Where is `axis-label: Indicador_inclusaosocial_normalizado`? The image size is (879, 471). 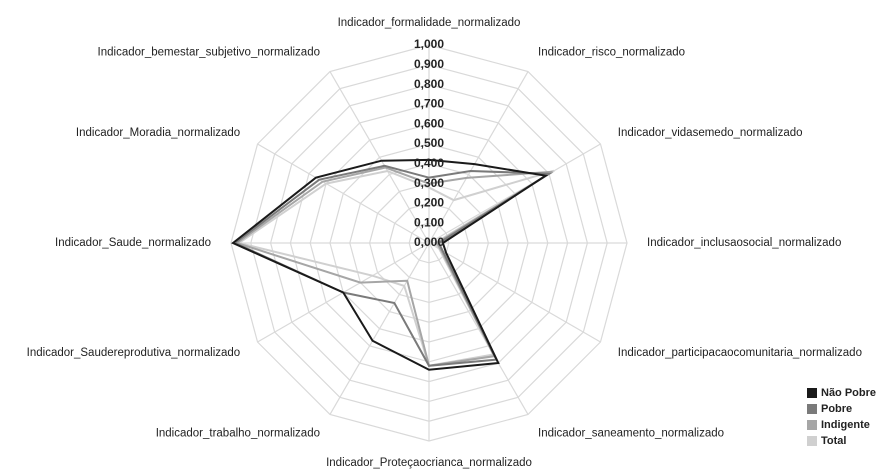 axis-label: Indicador_inclusaosocial_normalizado is located at coordinates (744, 243).